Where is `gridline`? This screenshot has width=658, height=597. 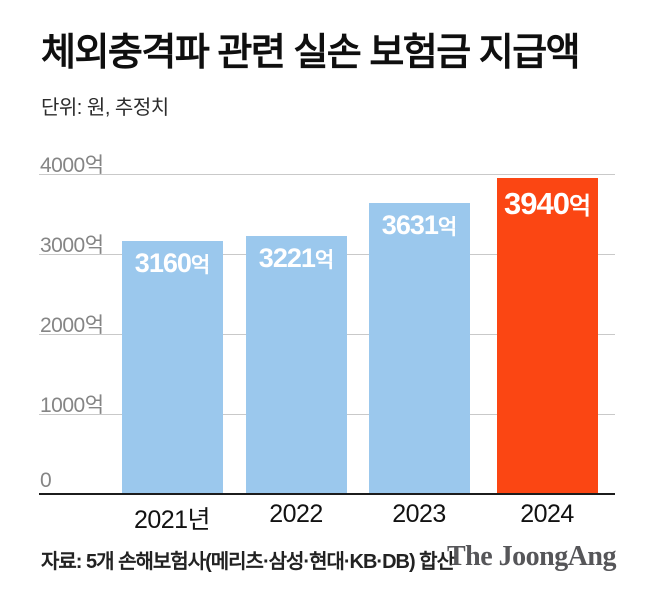 gridline is located at coordinates (327, 174).